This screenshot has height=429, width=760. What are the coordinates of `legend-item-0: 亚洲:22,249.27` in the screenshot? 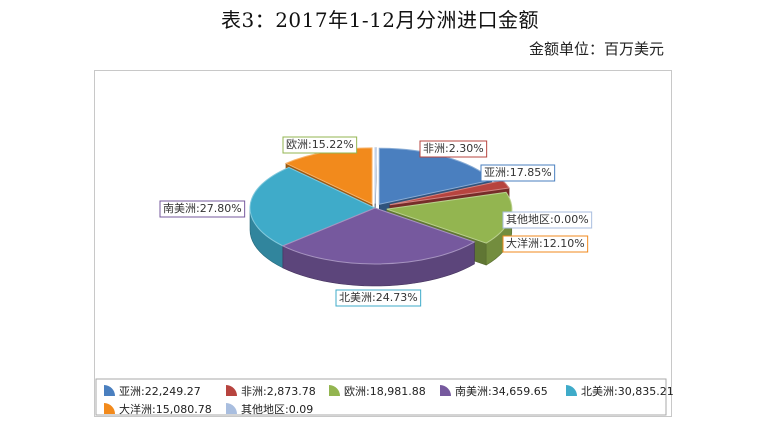 It's located at (152, 391).